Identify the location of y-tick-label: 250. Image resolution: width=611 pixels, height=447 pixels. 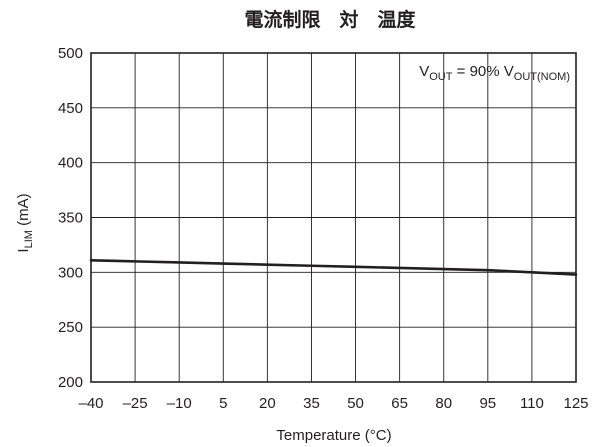
(70, 327).